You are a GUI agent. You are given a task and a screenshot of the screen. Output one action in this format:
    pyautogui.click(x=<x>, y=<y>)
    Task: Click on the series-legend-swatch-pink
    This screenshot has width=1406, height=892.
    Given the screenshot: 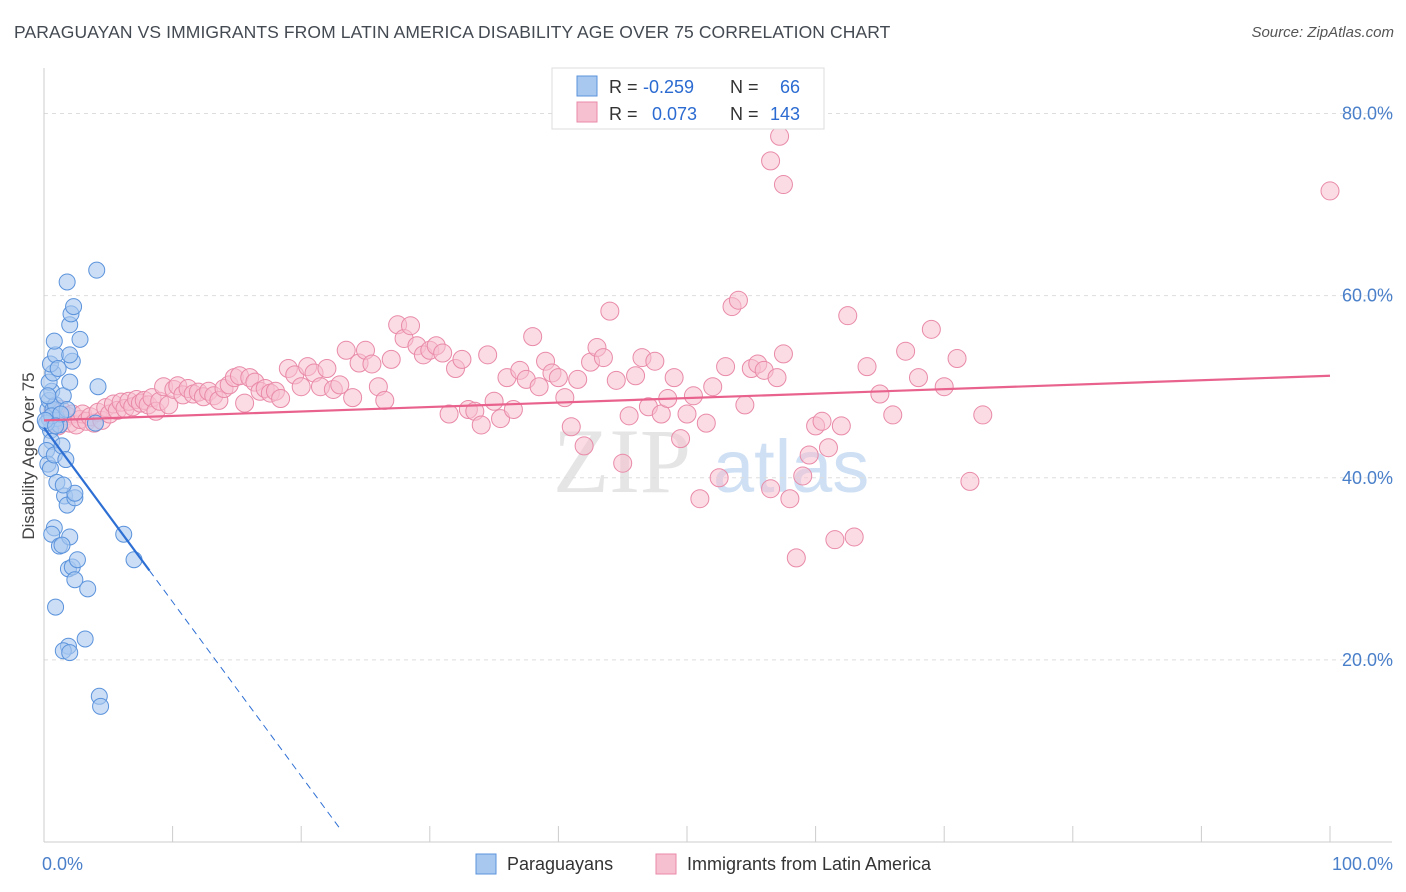 What is the action you would take?
    pyautogui.click(x=666, y=864)
    